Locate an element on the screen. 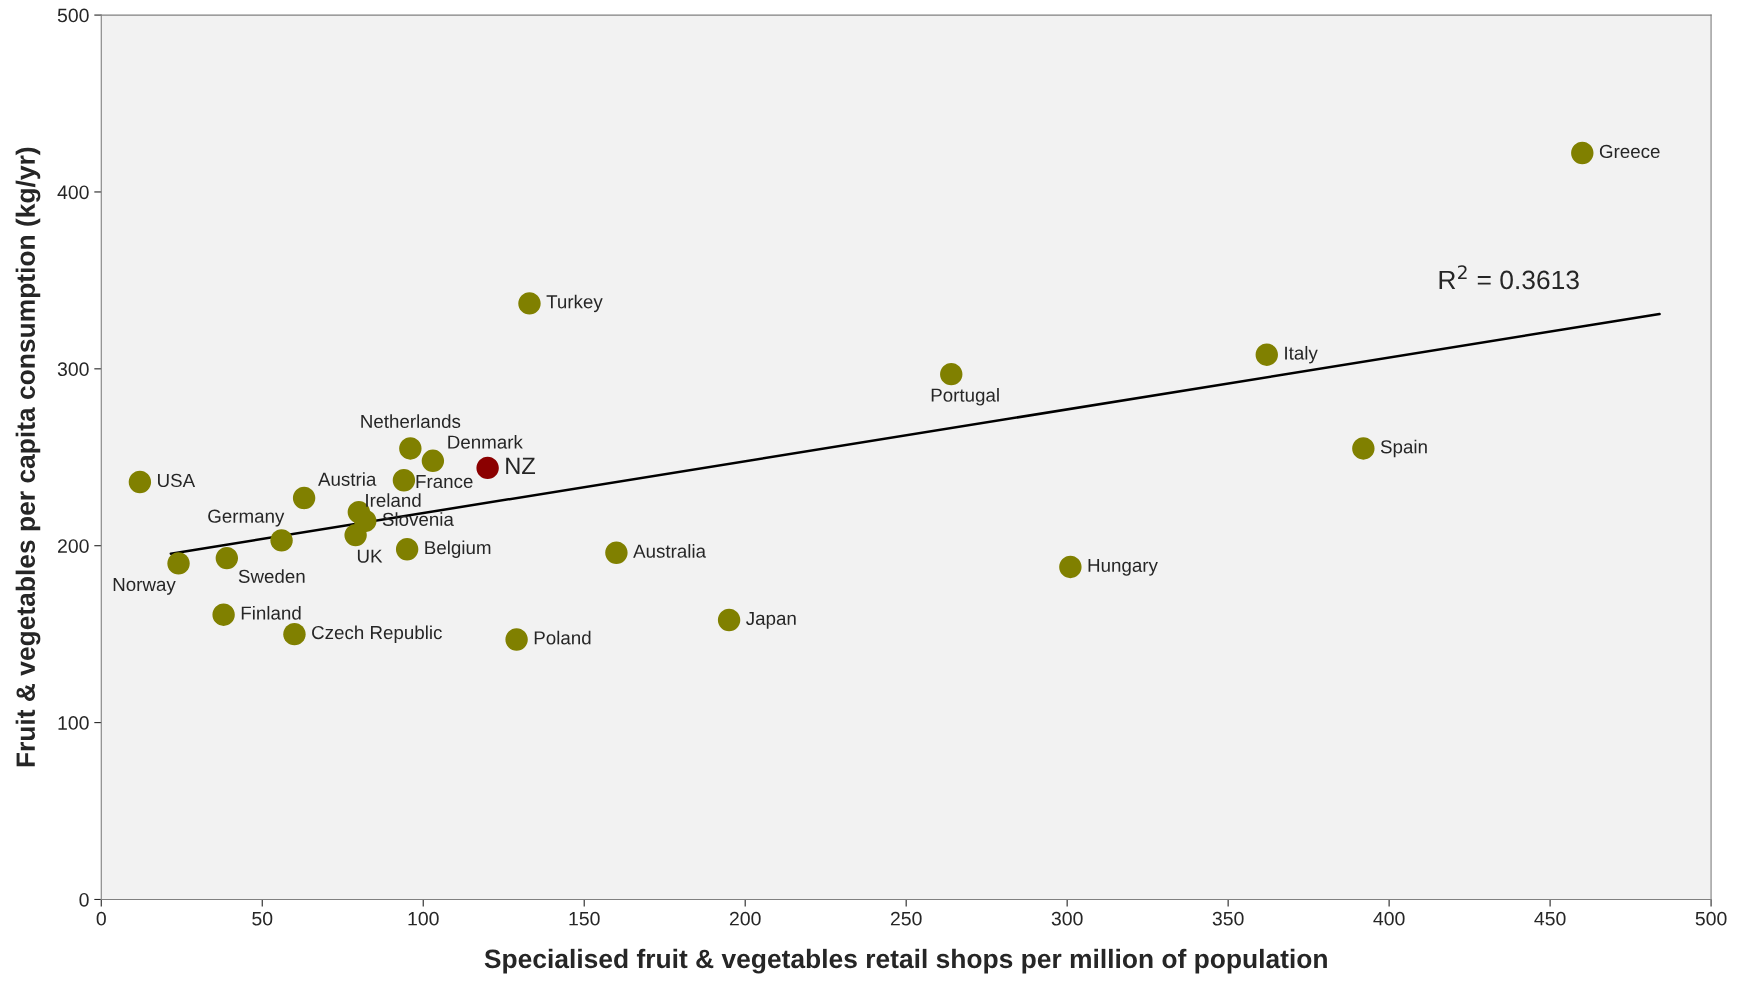 This screenshot has width=1746, height=1005. x-tick-label: 150 is located at coordinates (584, 918).